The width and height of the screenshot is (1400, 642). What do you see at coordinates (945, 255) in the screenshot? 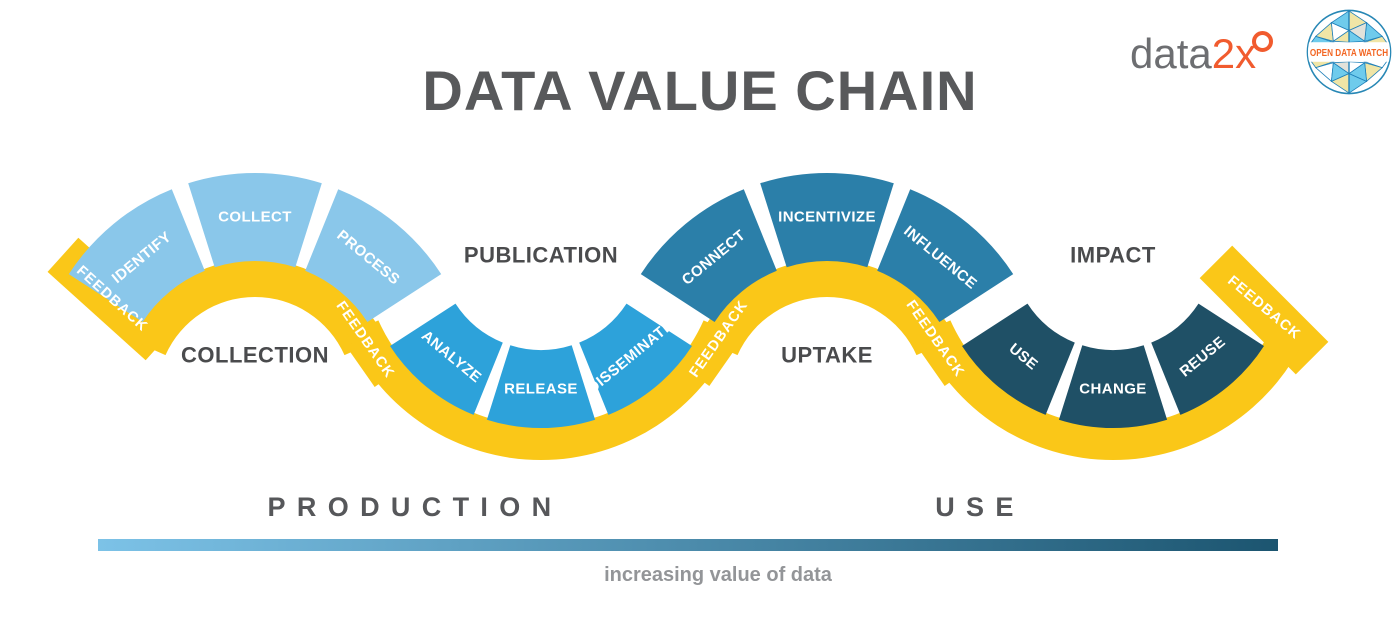
I see `segment-influence` at bounding box center [945, 255].